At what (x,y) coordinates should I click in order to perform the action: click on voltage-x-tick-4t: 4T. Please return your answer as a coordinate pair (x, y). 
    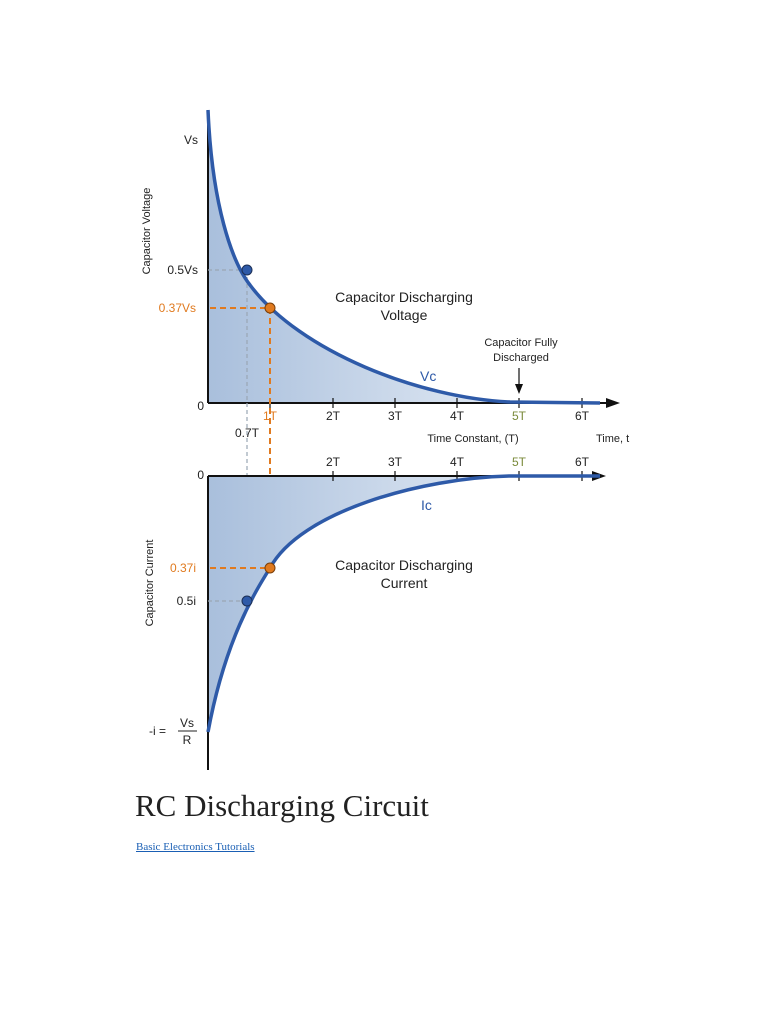
    Looking at the image, I should click on (457, 416).